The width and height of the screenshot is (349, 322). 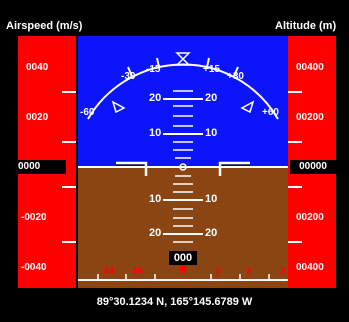 What do you see at coordinates (138, 271) in the screenshot?
I see `heading-label: 35` at bounding box center [138, 271].